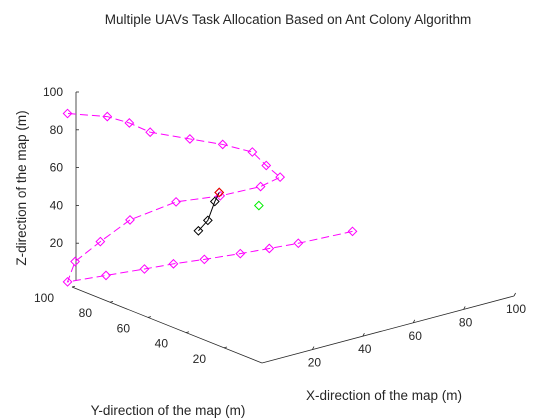 This screenshot has height=420, width=560. I want to click on z-tick-label: 60, so click(57, 168).